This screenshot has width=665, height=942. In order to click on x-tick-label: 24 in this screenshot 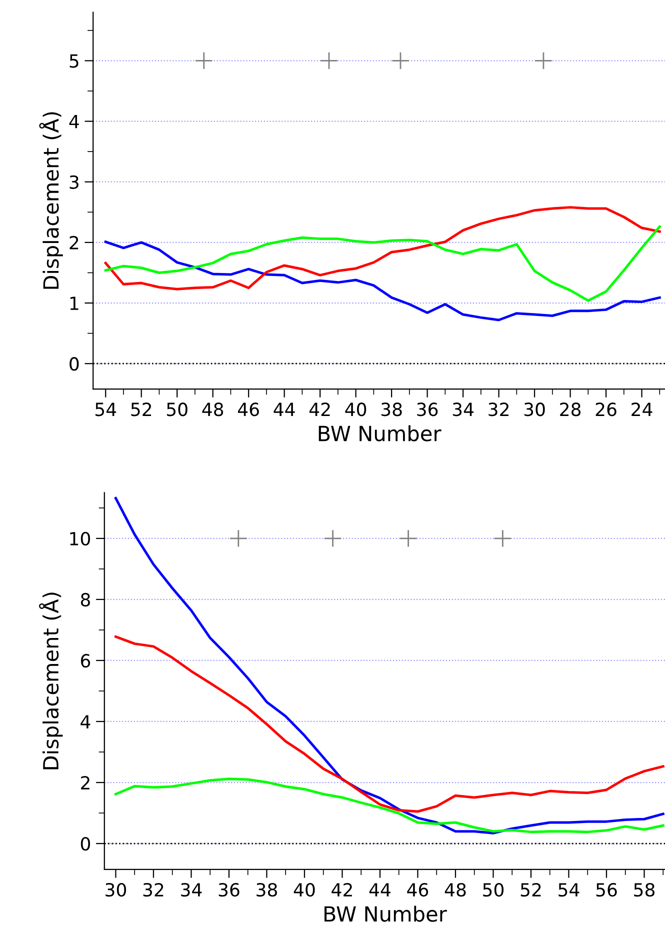, I will do `click(642, 409)`.